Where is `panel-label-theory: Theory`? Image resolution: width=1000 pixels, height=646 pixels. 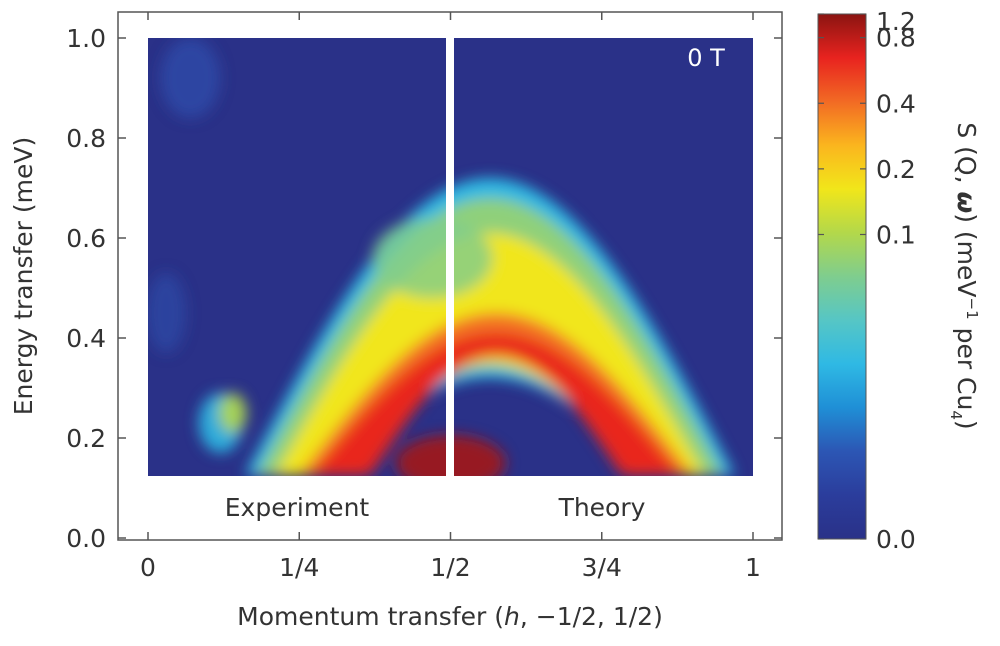 panel-label-theory: Theory is located at coordinates (602, 507).